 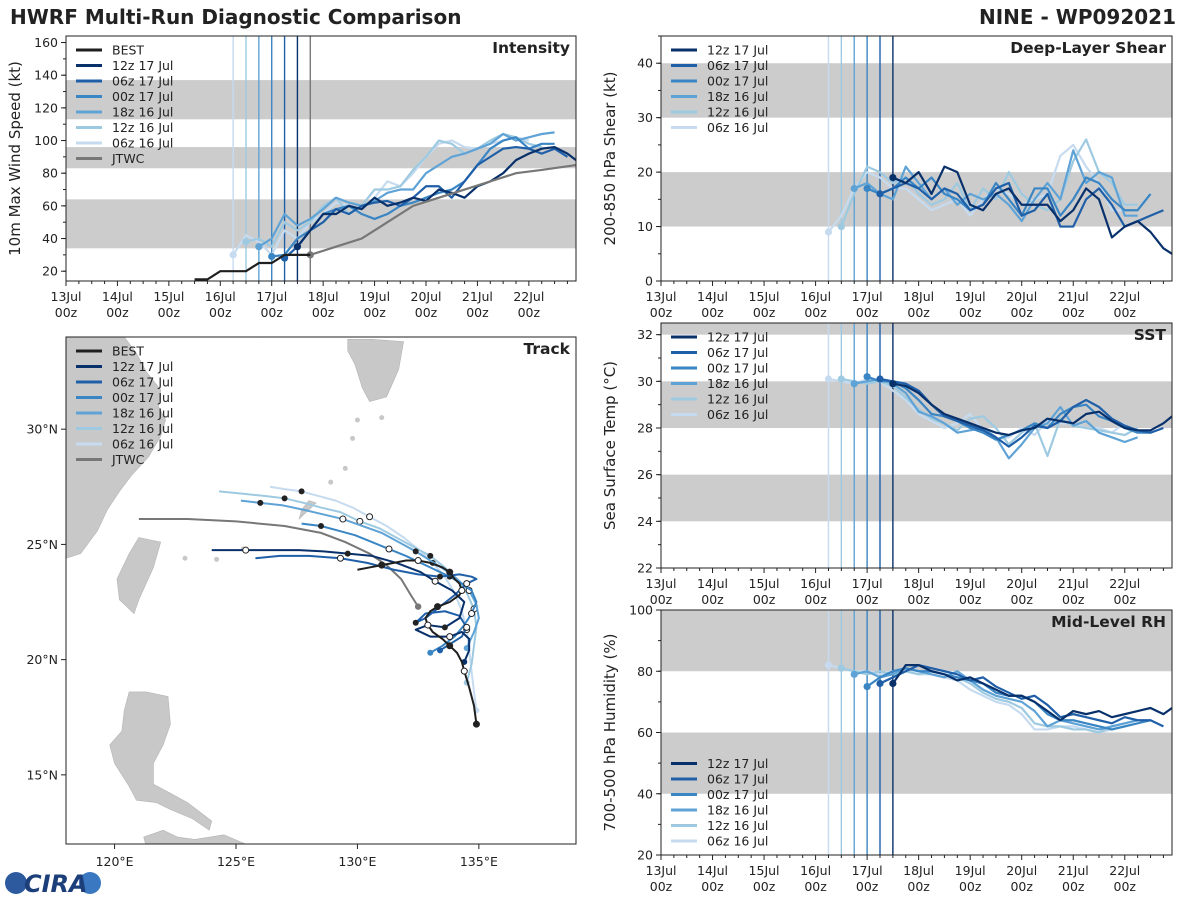 What do you see at coordinates (970, 870) in the screenshot?
I see `rh-xtick-date: 19Jul` at bounding box center [970, 870].